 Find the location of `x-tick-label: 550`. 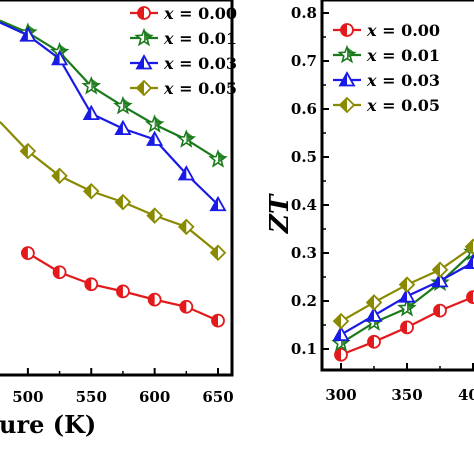

x-tick-label: 550 is located at coordinates (91, 397).